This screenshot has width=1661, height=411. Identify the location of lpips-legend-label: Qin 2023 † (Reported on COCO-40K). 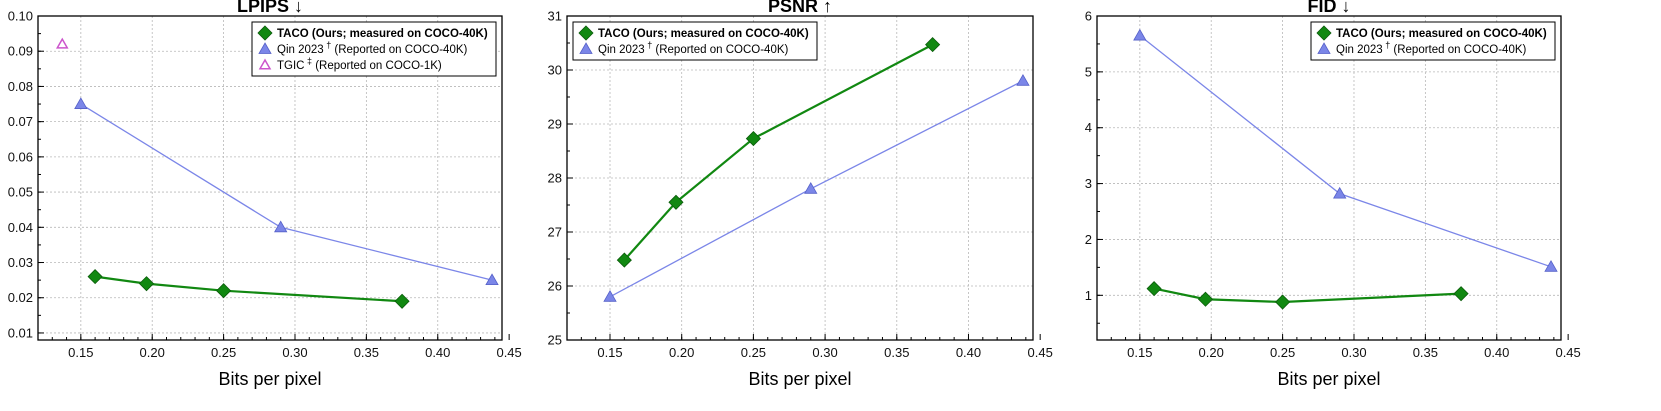
(372, 48).